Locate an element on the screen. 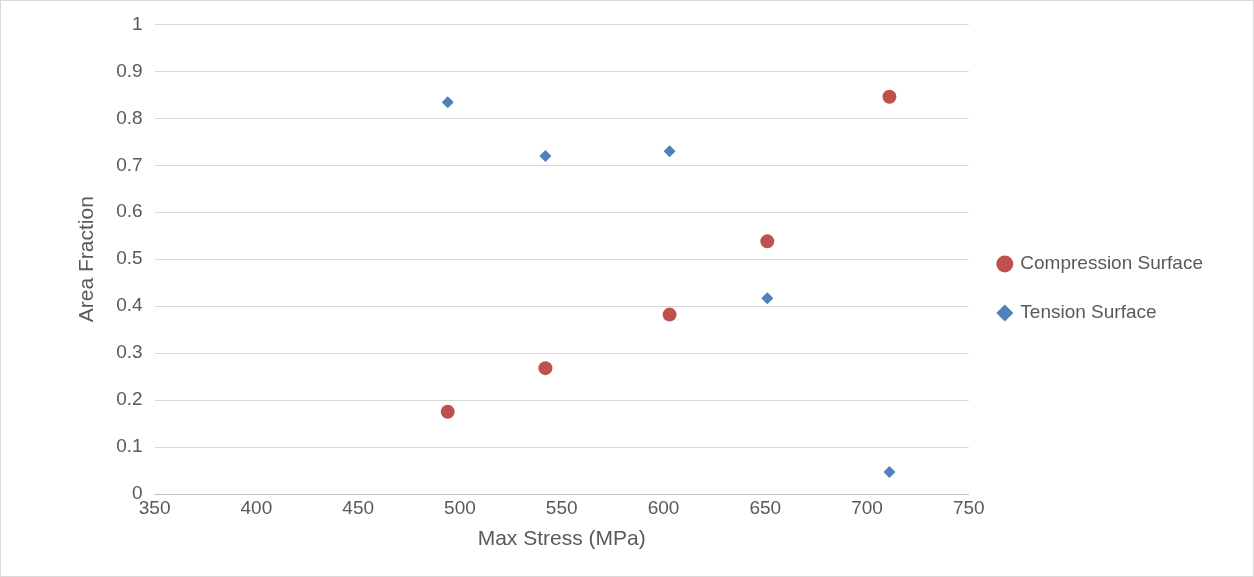  y-tick-label: 0.5 is located at coordinates (129, 258).